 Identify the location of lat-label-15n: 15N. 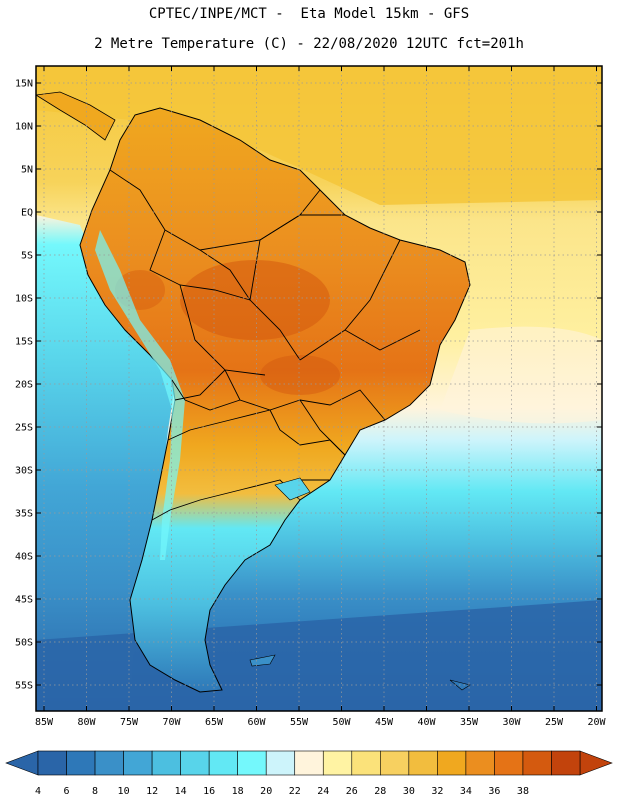
(24, 84).